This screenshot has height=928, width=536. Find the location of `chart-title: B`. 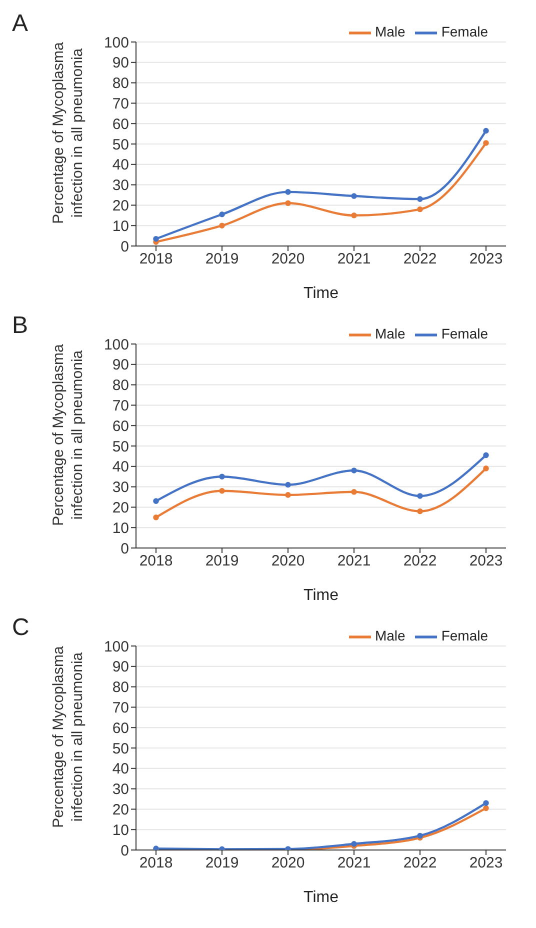

chart-title: B is located at coordinates (20, 326).